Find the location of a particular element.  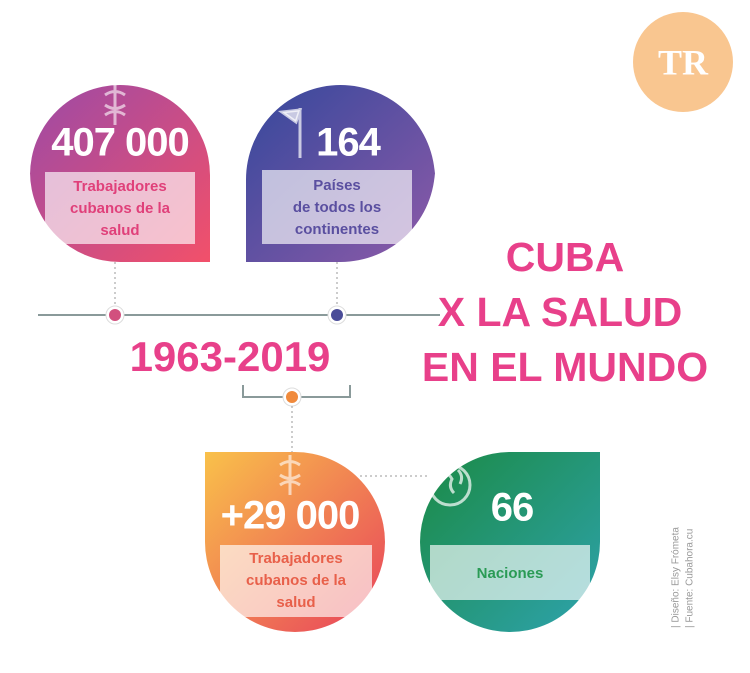

card-label: Naciones is located at coordinates (510, 573).